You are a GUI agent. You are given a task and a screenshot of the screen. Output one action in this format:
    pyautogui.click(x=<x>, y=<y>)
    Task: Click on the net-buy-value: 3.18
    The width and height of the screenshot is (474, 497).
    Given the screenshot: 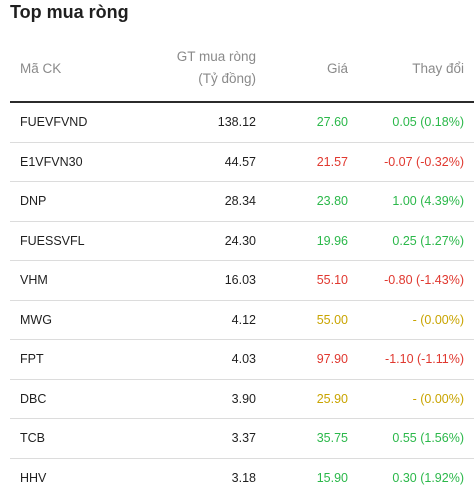 What is the action you would take?
    pyautogui.click(x=244, y=478)
    